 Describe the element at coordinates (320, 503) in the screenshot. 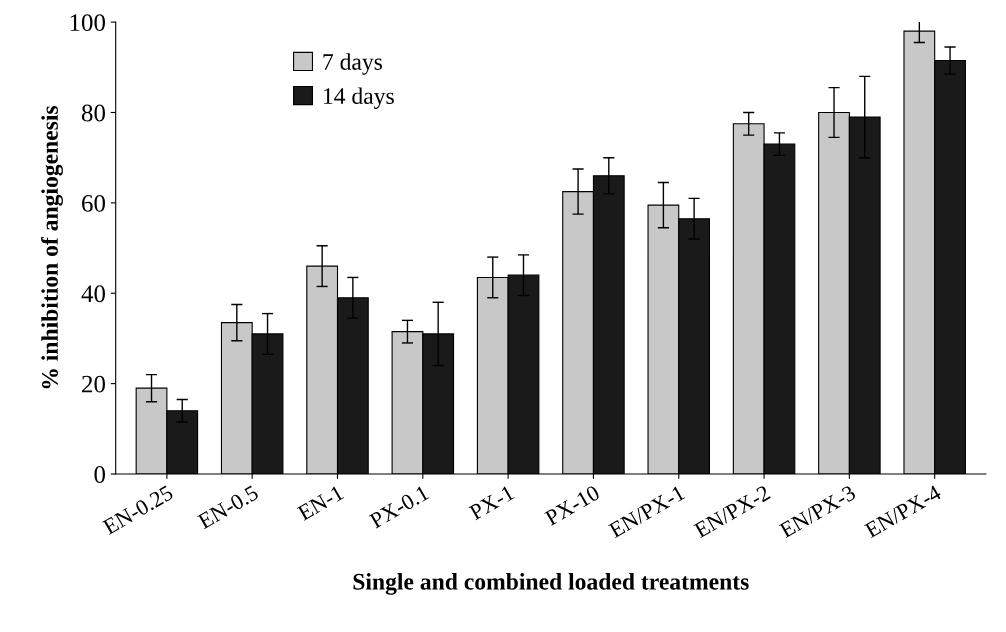

I see `x-tick-label: EN-1` at that location.